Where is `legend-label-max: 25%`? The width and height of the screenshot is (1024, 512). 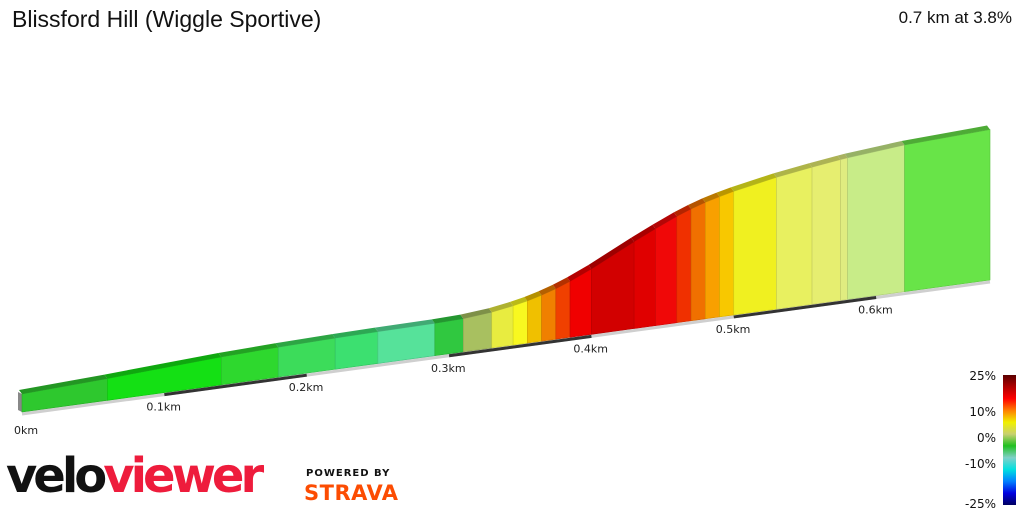
legend-label-max: 25% is located at coordinates (982, 376).